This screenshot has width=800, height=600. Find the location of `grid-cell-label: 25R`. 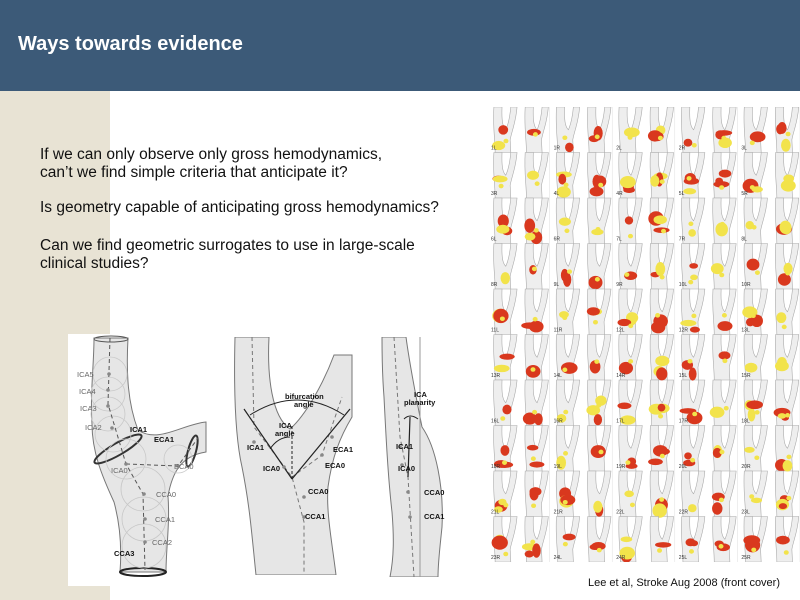

grid-cell-label: 25R is located at coordinates (746, 558).